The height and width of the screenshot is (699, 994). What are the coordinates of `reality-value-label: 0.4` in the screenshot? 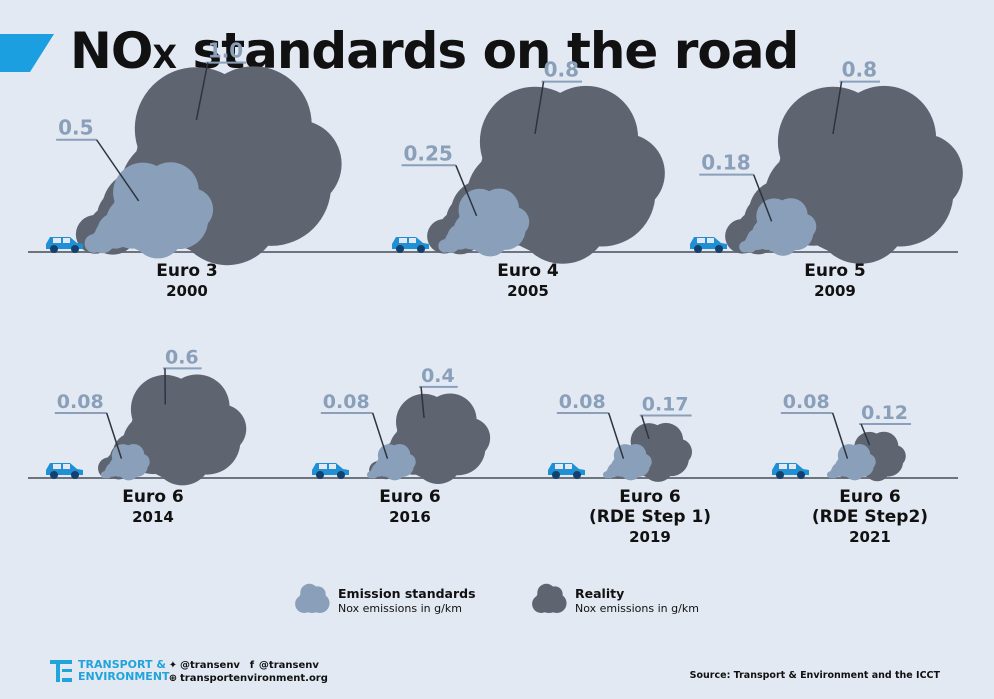 It's located at (438, 376).